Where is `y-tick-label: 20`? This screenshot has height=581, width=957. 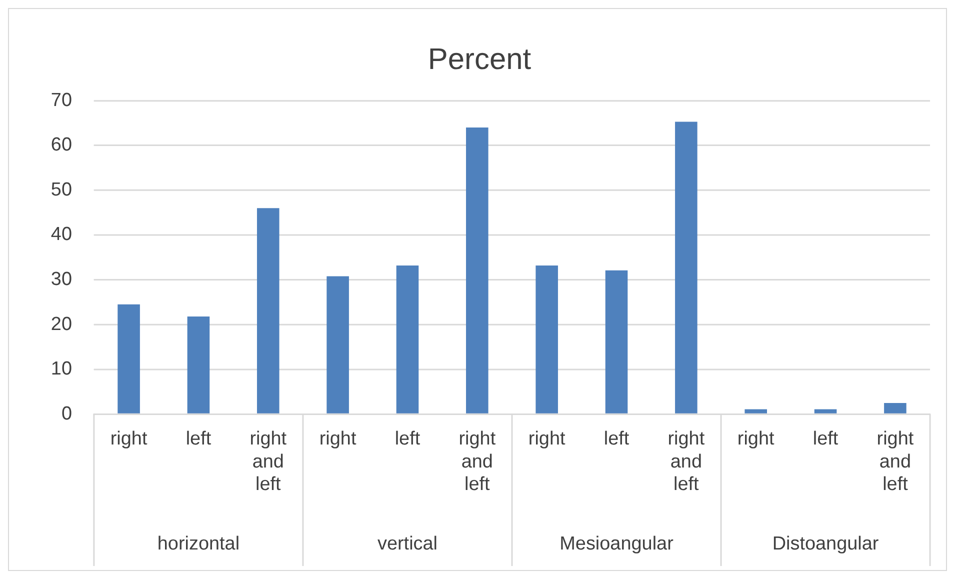 y-tick-label: 20 is located at coordinates (61, 324).